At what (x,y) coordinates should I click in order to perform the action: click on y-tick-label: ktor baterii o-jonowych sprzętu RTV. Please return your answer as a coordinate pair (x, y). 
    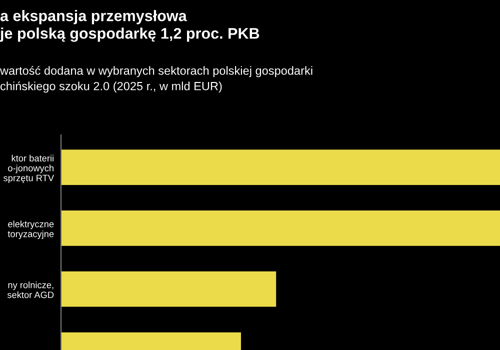
    Looking at the image, I should click on (29, 169).